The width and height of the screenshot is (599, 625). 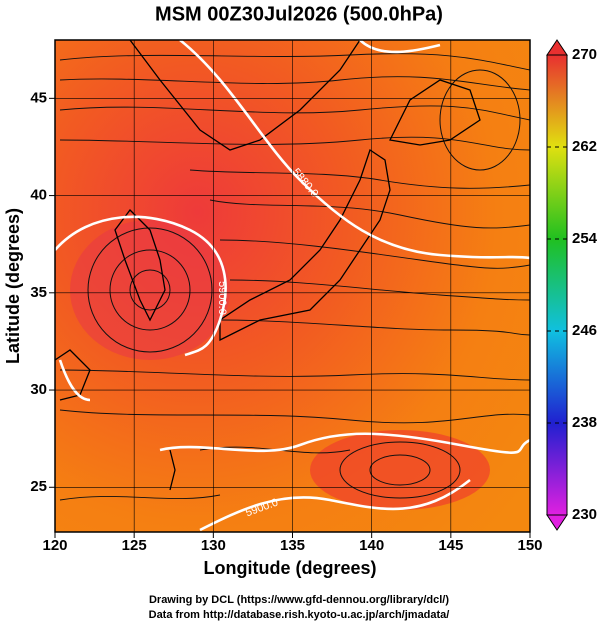 What do you see at coordinates (529, 545) in the screenshot?
I see `x-tick-label: 150` at bounding box center [529, 545].